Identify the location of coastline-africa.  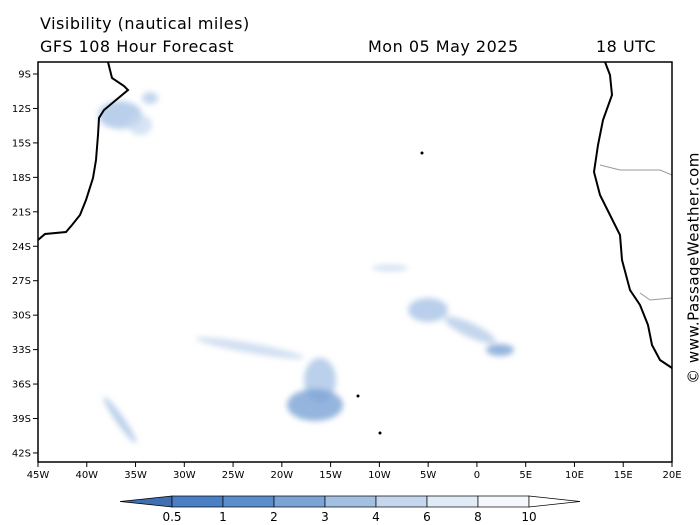
(632, 215).